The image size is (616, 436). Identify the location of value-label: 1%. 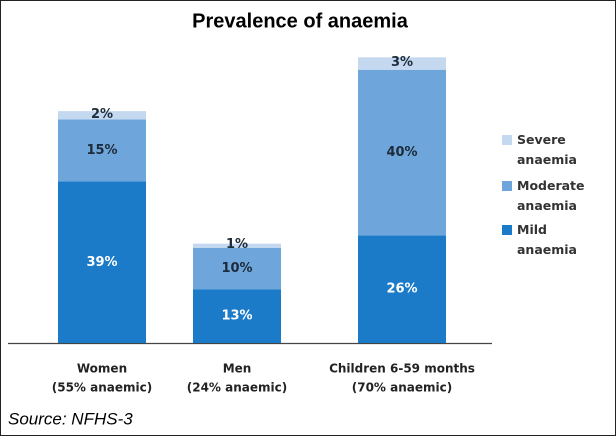
(237, 244).